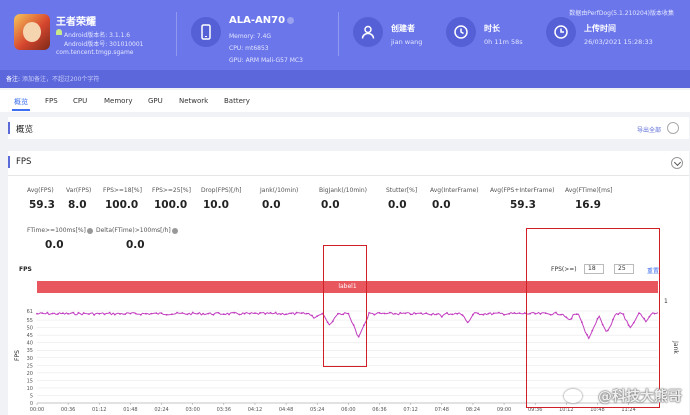  What do you see at coordinates (30, 344) in the screenshot?
I see `y-tick-label: 40` at bounding box center [30, 344].